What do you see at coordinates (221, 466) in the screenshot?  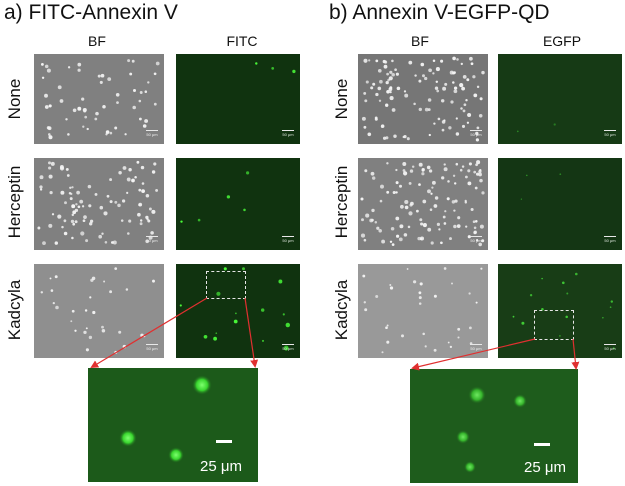 I see `zoom-scale-label: 25 μm` at bounding box center [221, 466].